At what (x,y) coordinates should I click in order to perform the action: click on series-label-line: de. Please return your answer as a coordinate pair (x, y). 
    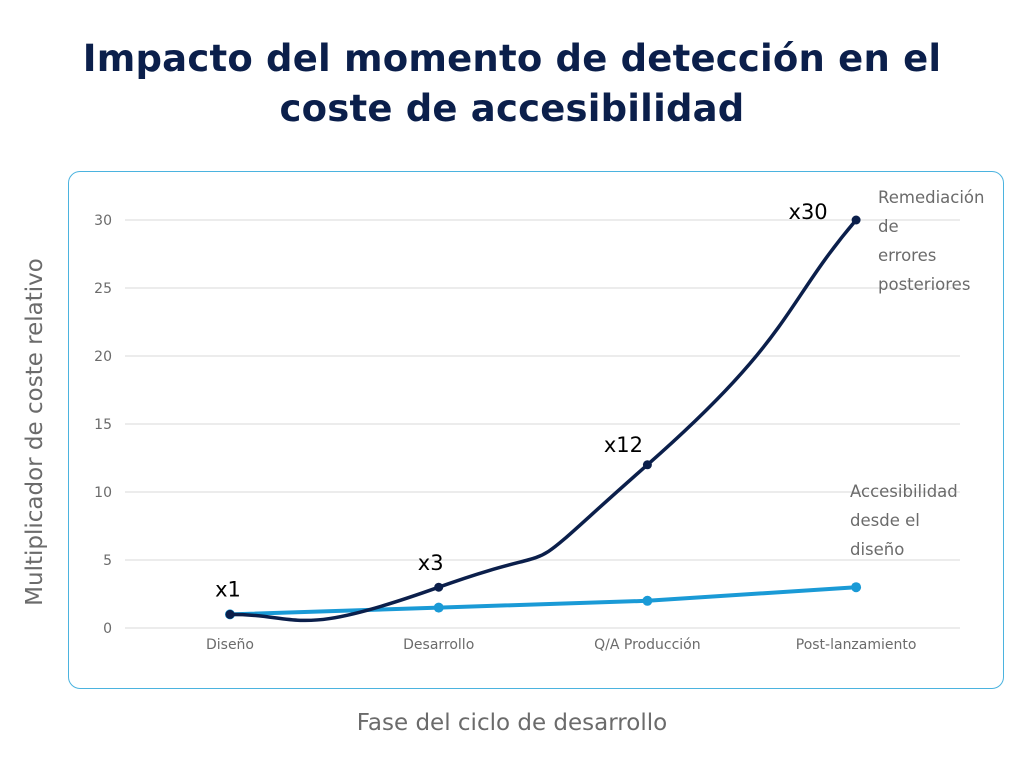
    Looking at the image, I should click on (888, 226).